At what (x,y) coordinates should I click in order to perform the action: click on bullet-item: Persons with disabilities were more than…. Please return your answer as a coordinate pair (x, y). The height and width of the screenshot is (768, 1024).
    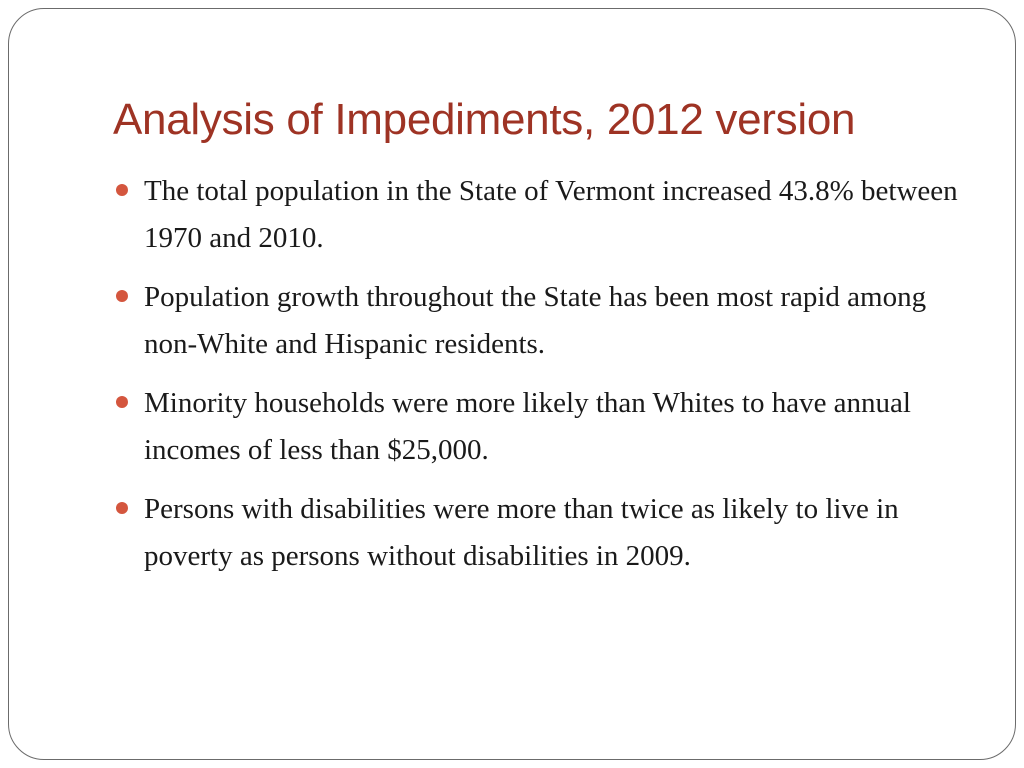
    Looking at the image, I should click on (543, 533).